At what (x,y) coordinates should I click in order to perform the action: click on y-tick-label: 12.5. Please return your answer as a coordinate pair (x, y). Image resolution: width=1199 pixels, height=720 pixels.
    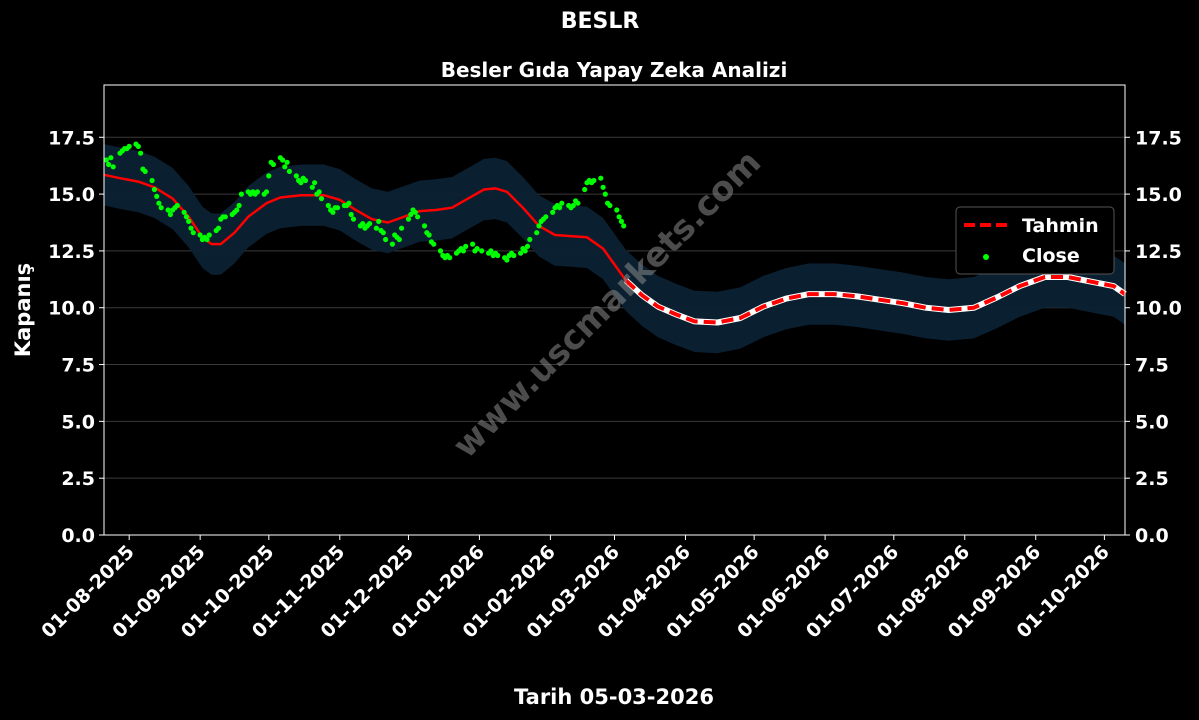
    Looking at the image, I should click on (71, 252).